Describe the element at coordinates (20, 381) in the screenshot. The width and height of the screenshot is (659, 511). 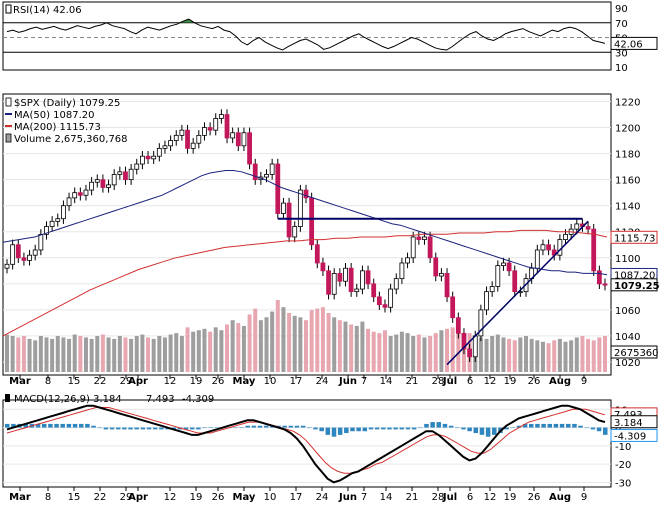
I see `x-axis-label: Mar` at that location.